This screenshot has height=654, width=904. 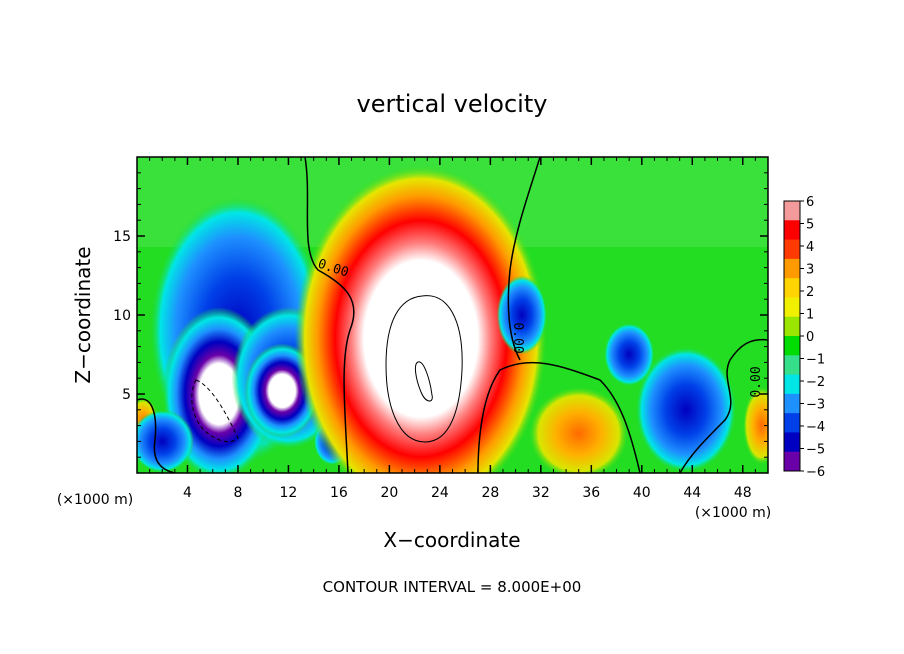 What do you see at coordinates (490, 493) in the screenshot?
I see `x-tick-label: 28` at bounding box center [490, 493].